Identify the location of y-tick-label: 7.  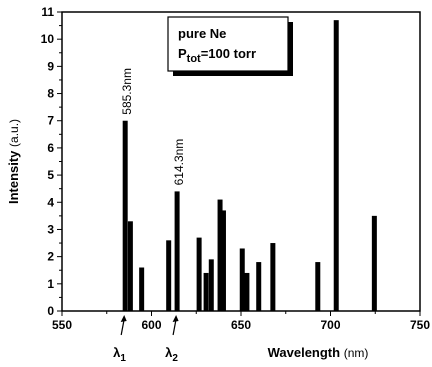
(50, 121).